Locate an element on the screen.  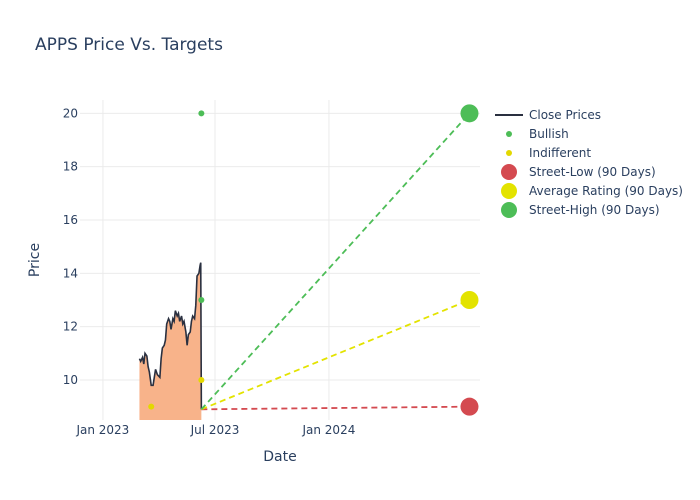
close-price-line is located at coordinates (170, 336).